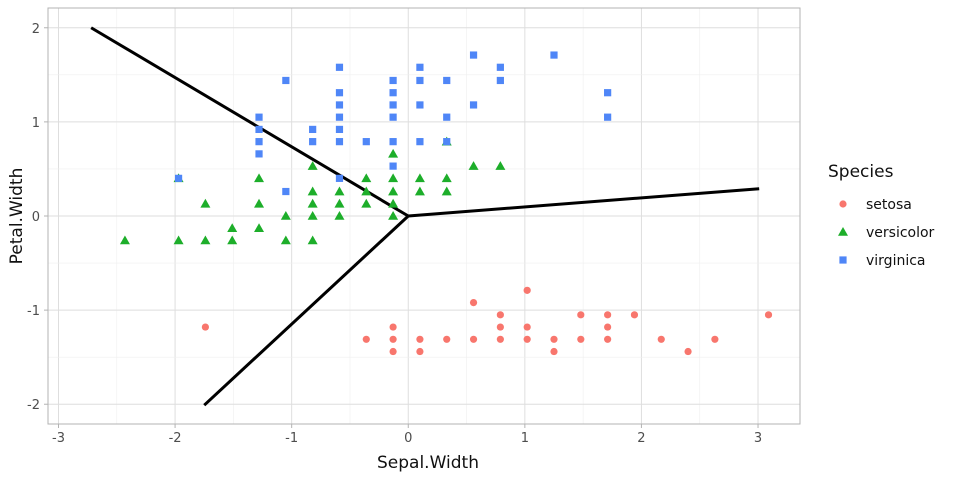 The height and width of the screenshot is (484, 960). I want to click on x-tick-label: 1, so click(525, 438).